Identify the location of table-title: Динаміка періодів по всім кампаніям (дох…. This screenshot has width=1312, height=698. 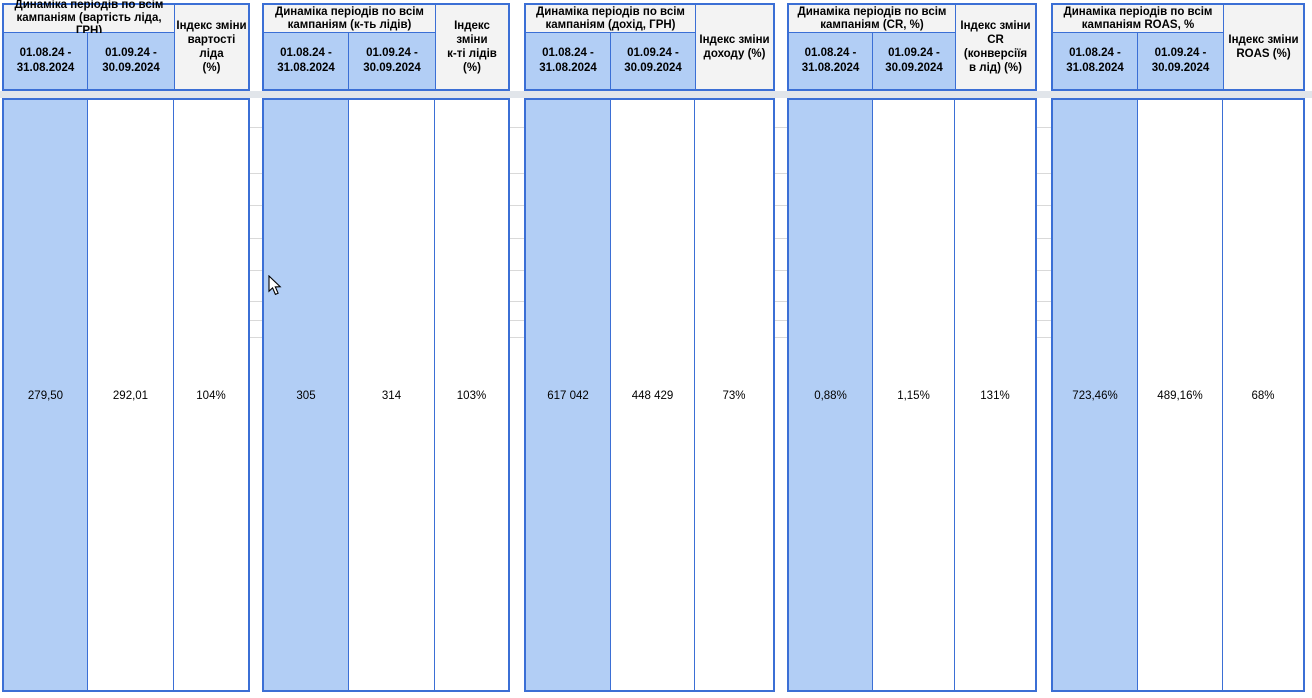
(610, 19).